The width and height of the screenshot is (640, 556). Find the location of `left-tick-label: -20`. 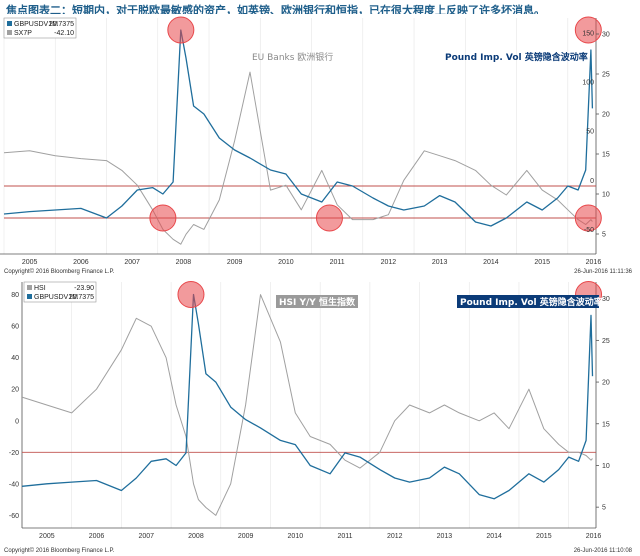

left-tick-label: -20 is located at coordinates (14, 453).